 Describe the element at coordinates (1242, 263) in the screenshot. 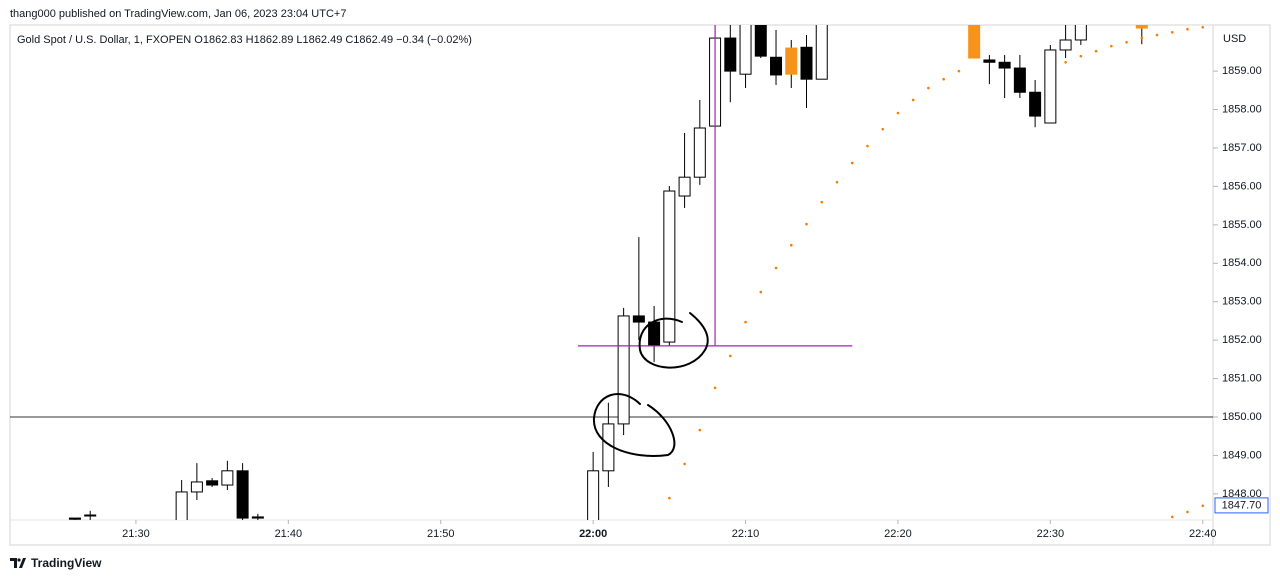

I see `y-tick-label: 1854.00` at that location.